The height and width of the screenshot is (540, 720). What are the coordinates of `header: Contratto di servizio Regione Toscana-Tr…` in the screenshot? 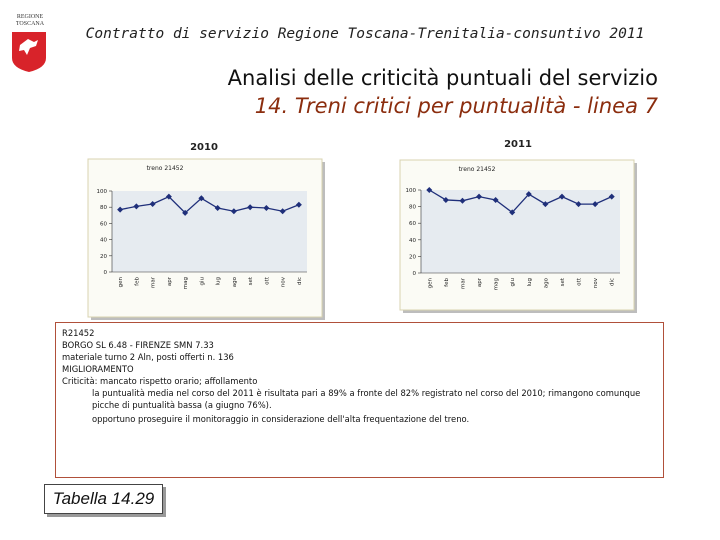 It's located at (365, 34).